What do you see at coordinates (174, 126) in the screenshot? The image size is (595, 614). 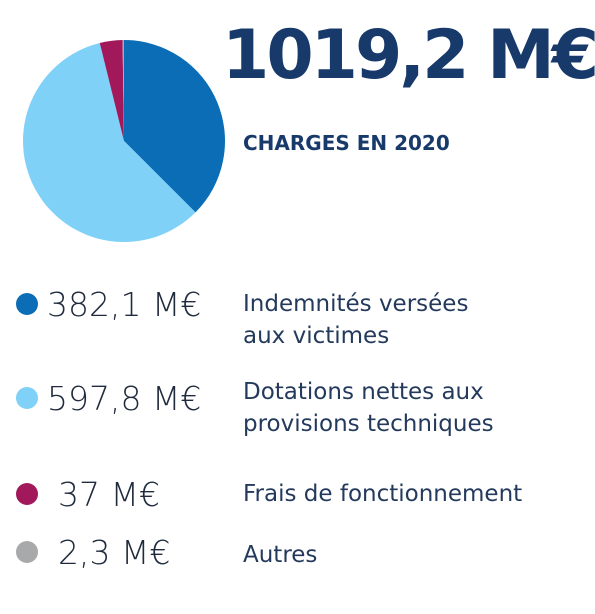 I see `pie-slice-indemnites` at bounding box center [174, 126].